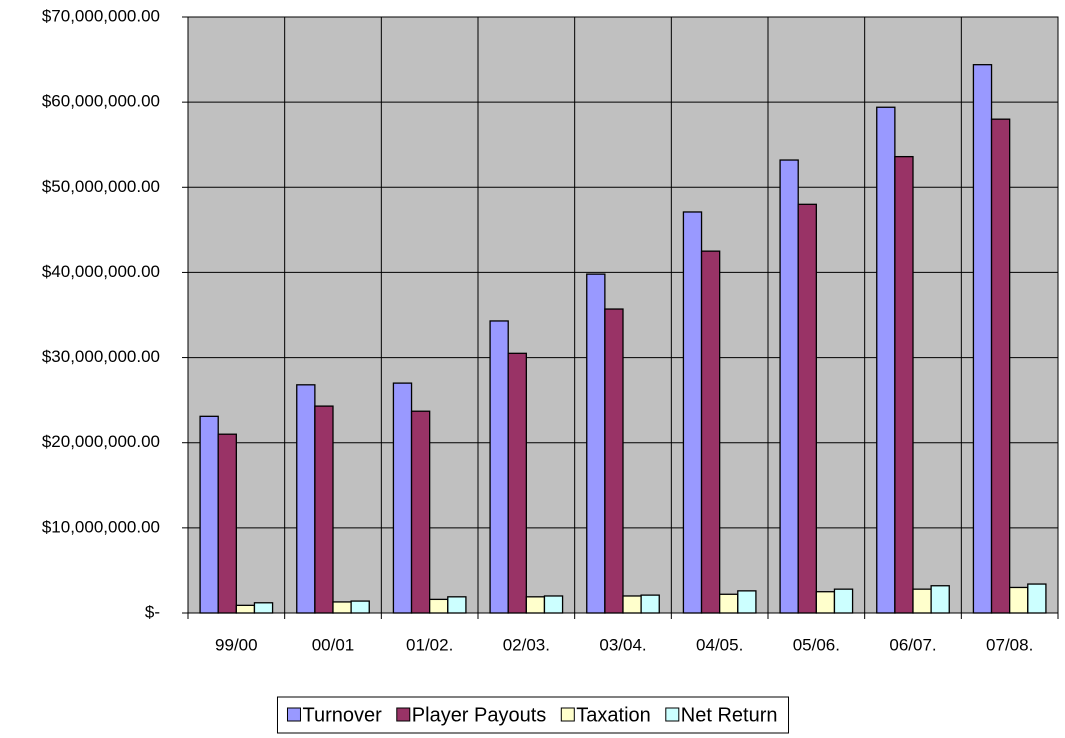  What do you see at coordinates (622, 644) in the screenshot?
I see `x-tick-label: 03/04.` at bounding box center [622, 644].